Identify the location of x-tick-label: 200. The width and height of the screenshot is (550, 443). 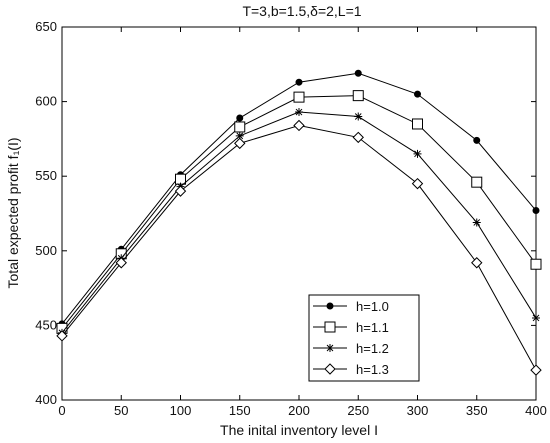
(299, 410).